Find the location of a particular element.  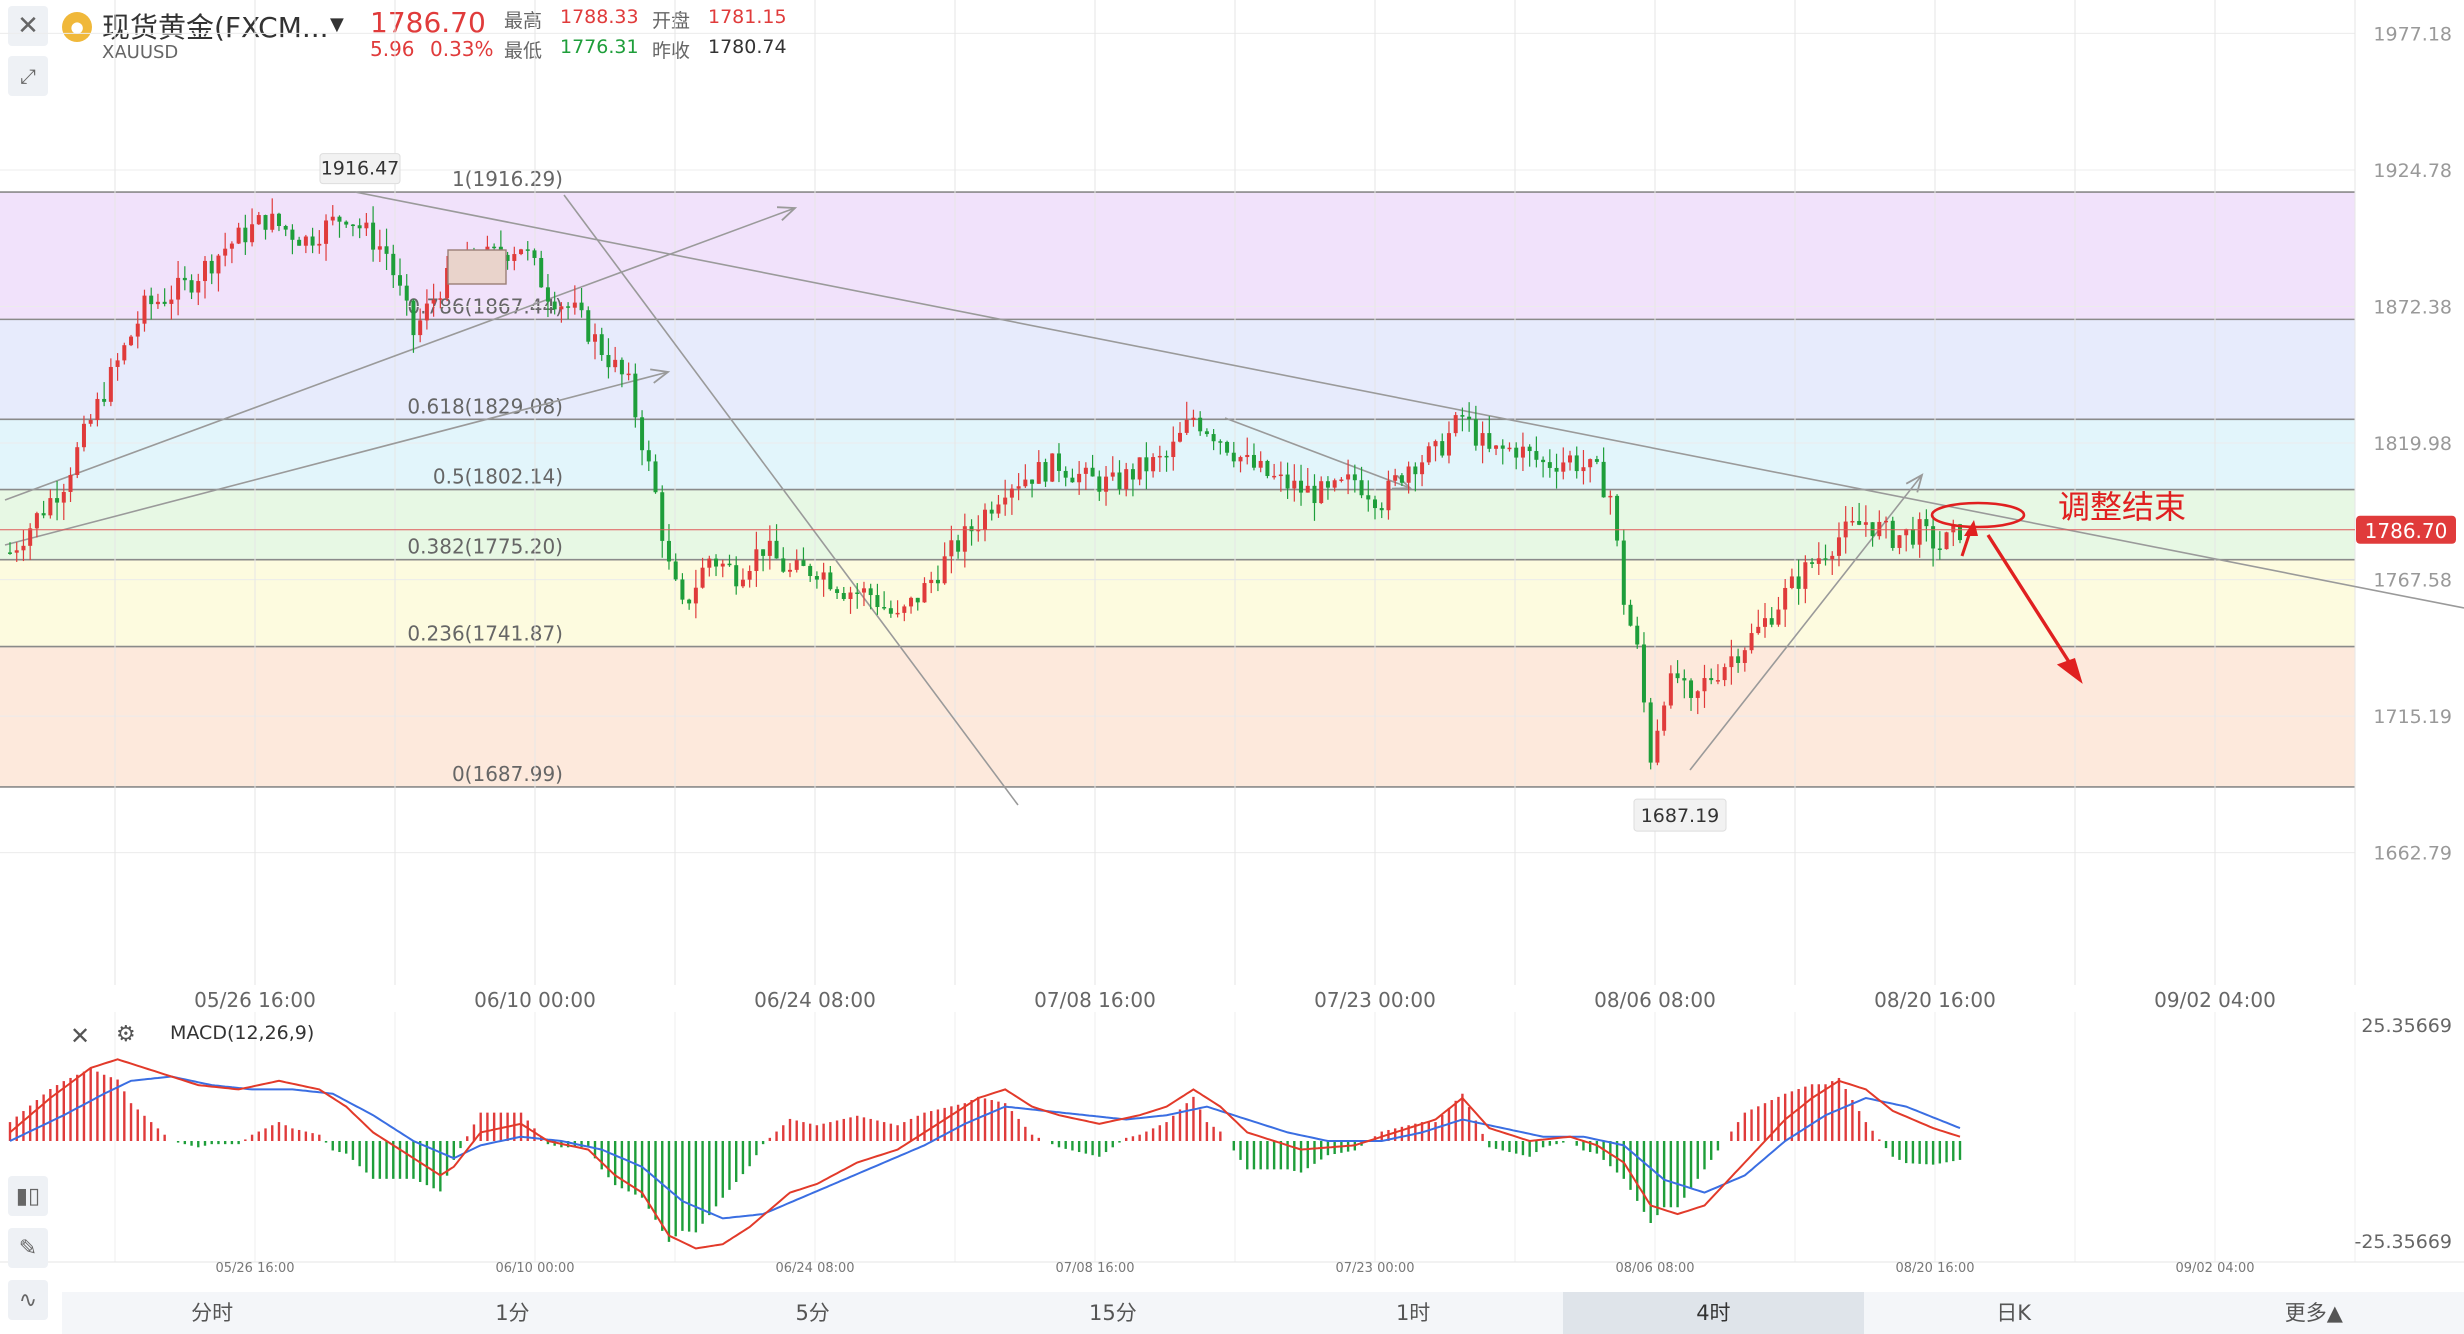

arrow-head is located at coordinates (1914, 483).